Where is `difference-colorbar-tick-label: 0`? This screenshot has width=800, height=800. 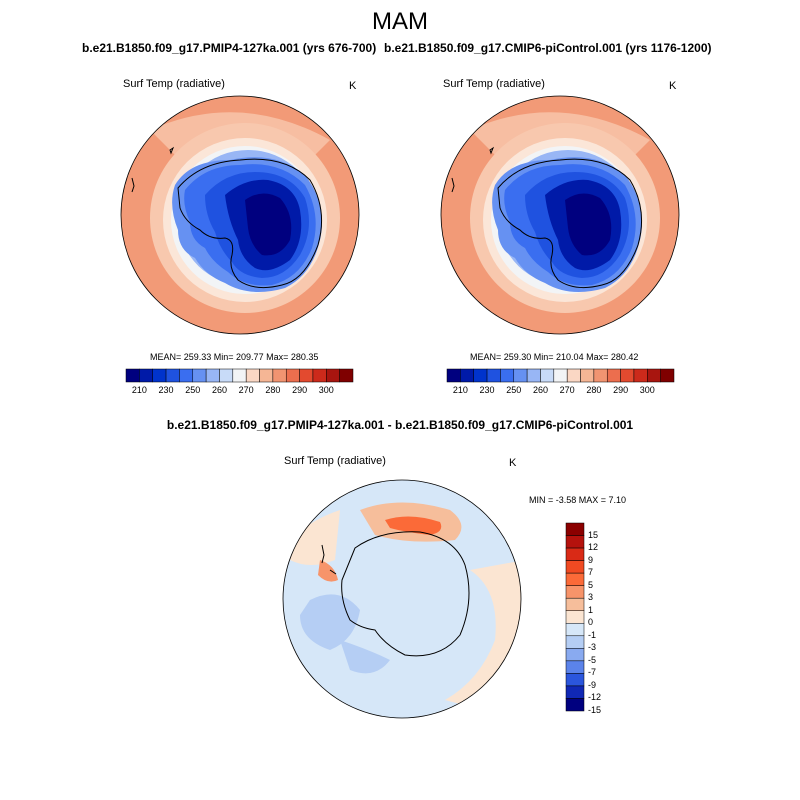 difference-colorbar-tick-label: 0 is located at coordinates (591, 622).